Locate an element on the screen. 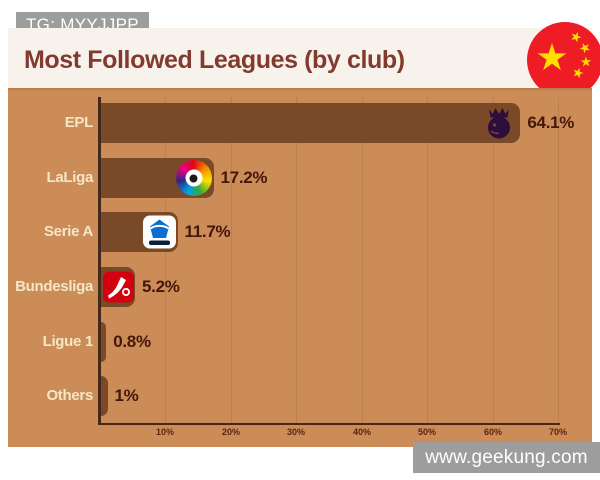 This screenshot has width=600, height=480. value-label: 17.2% is located at coordinates (244, 177).